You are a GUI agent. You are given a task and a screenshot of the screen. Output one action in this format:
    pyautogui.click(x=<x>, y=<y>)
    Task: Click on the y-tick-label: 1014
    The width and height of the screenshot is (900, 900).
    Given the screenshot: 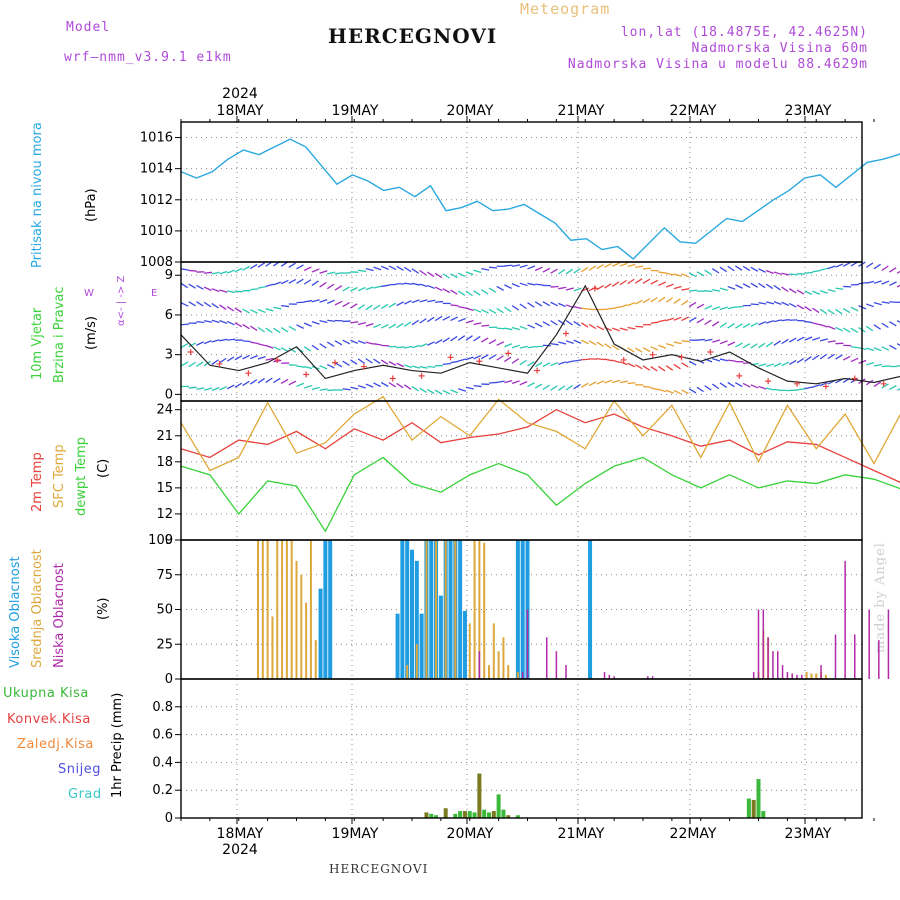 What is the action you would take?
    pyautogui.click(x=156, y=169)
    